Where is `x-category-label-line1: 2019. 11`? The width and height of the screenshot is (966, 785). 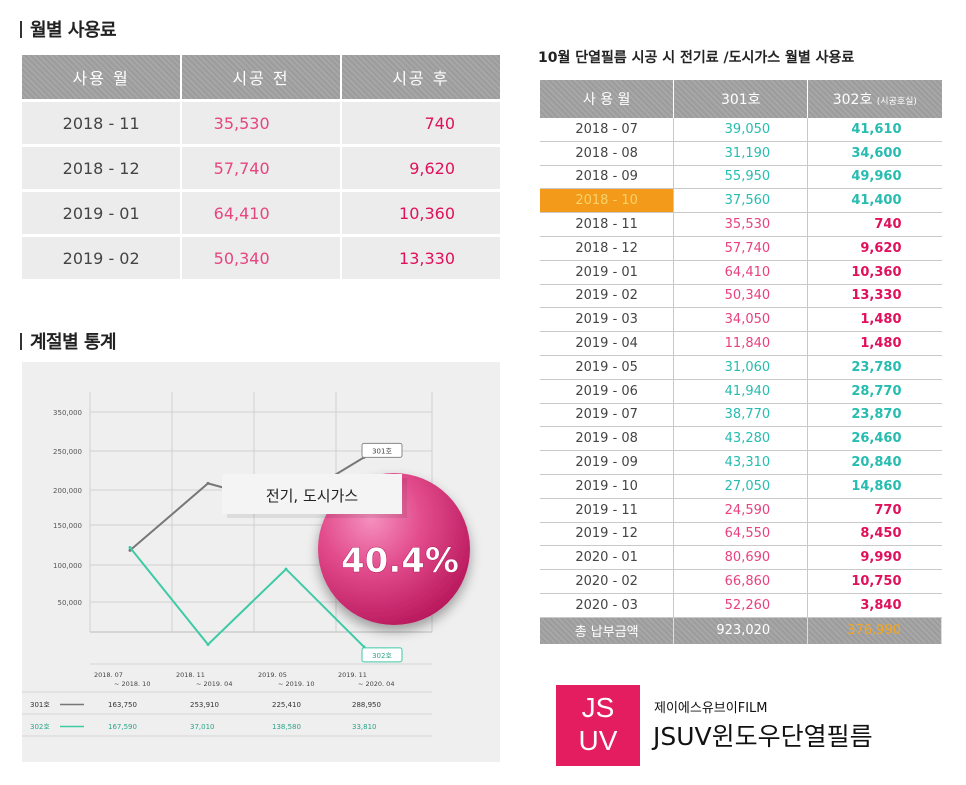
x-category-label-line1: 2019. 11 is located at coordinates (352, 675).